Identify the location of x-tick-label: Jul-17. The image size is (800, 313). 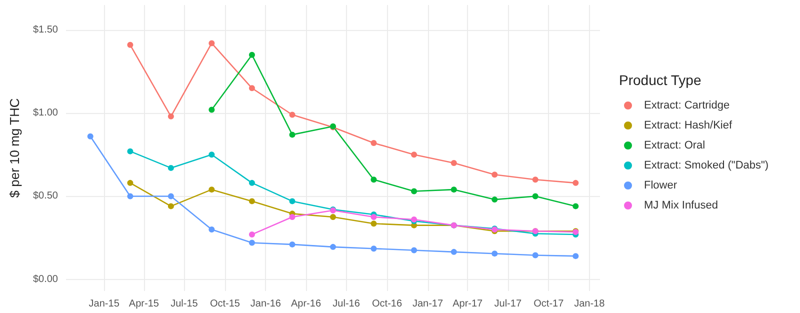
(508, 304).